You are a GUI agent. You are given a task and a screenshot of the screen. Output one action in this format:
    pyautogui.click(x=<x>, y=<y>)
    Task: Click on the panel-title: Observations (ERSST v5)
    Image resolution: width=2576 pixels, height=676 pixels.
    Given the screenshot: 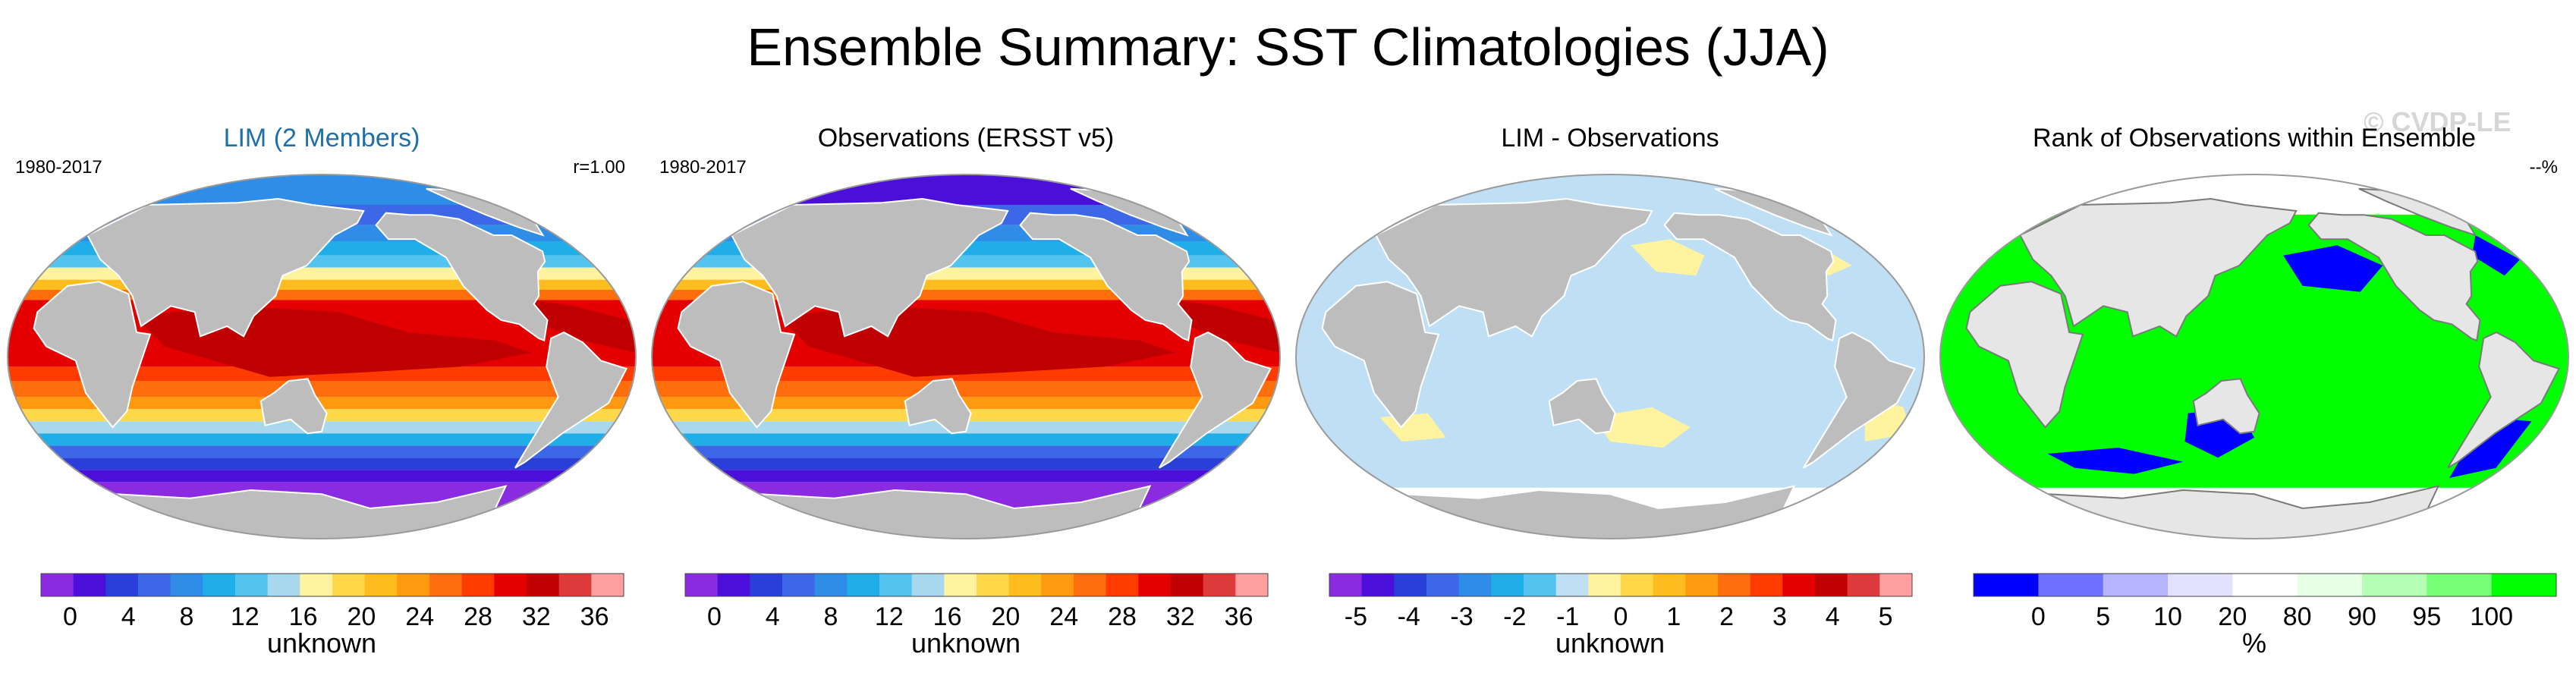 What is the action you would take?
    pyautogui.click(x=966, y=138)
    